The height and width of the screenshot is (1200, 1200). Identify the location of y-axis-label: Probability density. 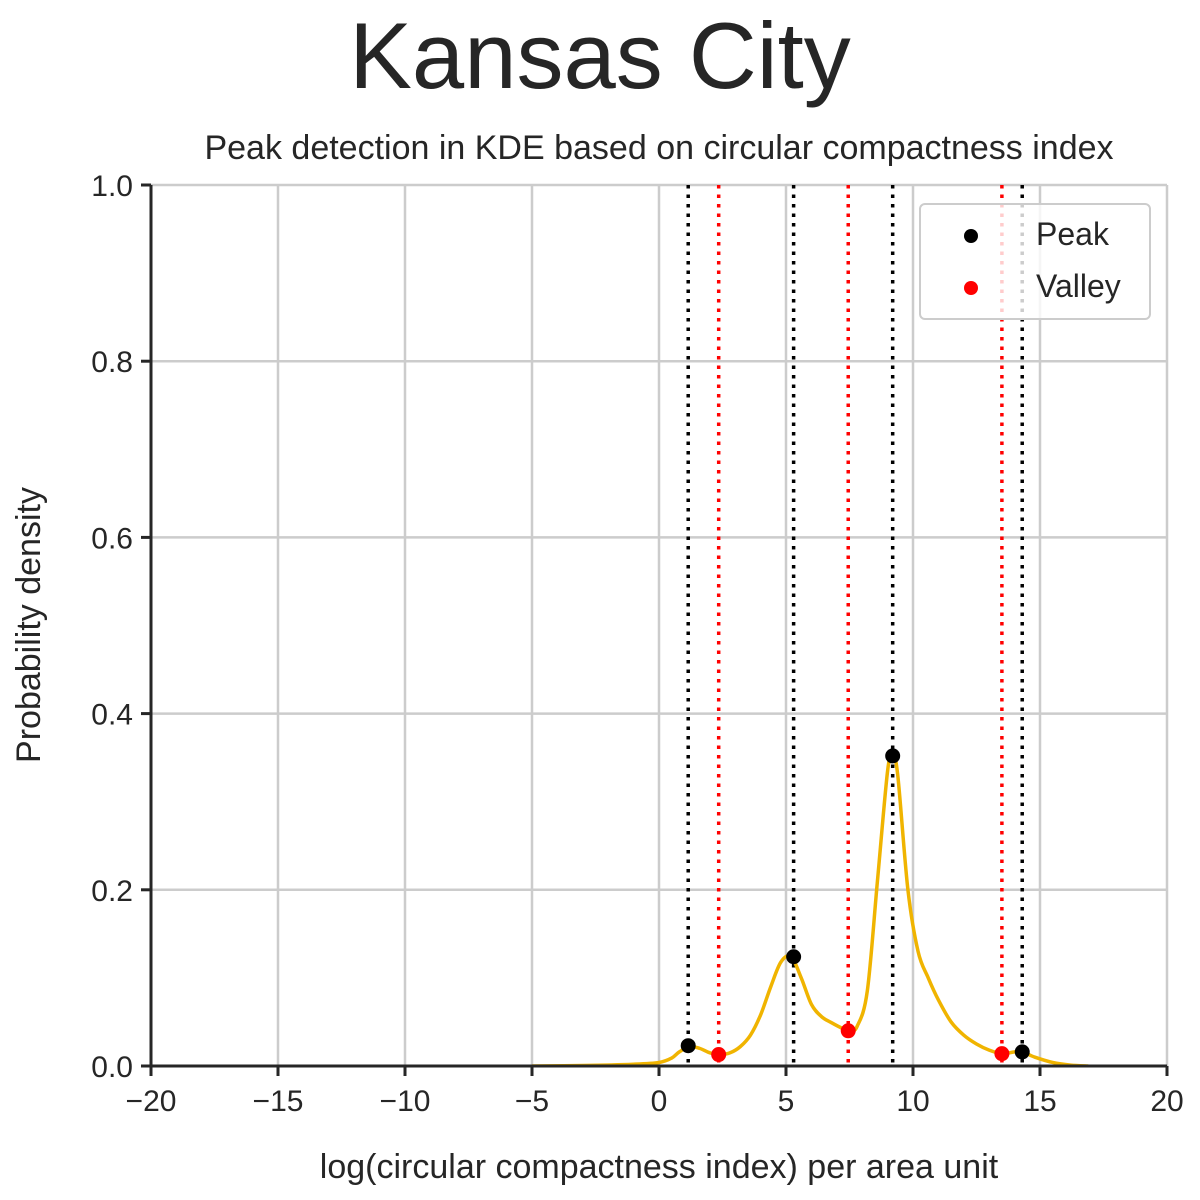
(29, 625).